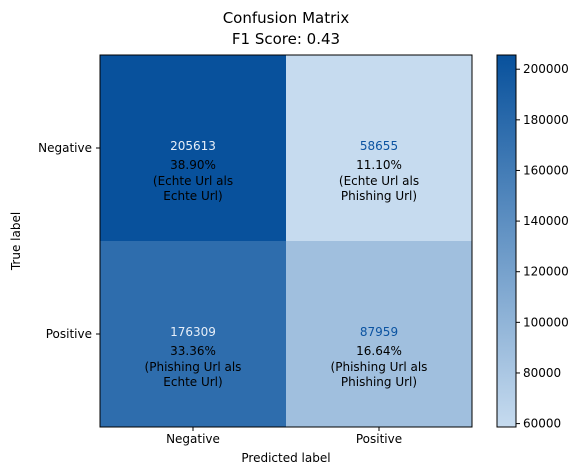 The width and height of the screenshot is (587, 476). What do you see at coordinates (546, 69) in the screenshot?
I see `colorbar-tick-label: 200000` at bounding box center [546, 69].